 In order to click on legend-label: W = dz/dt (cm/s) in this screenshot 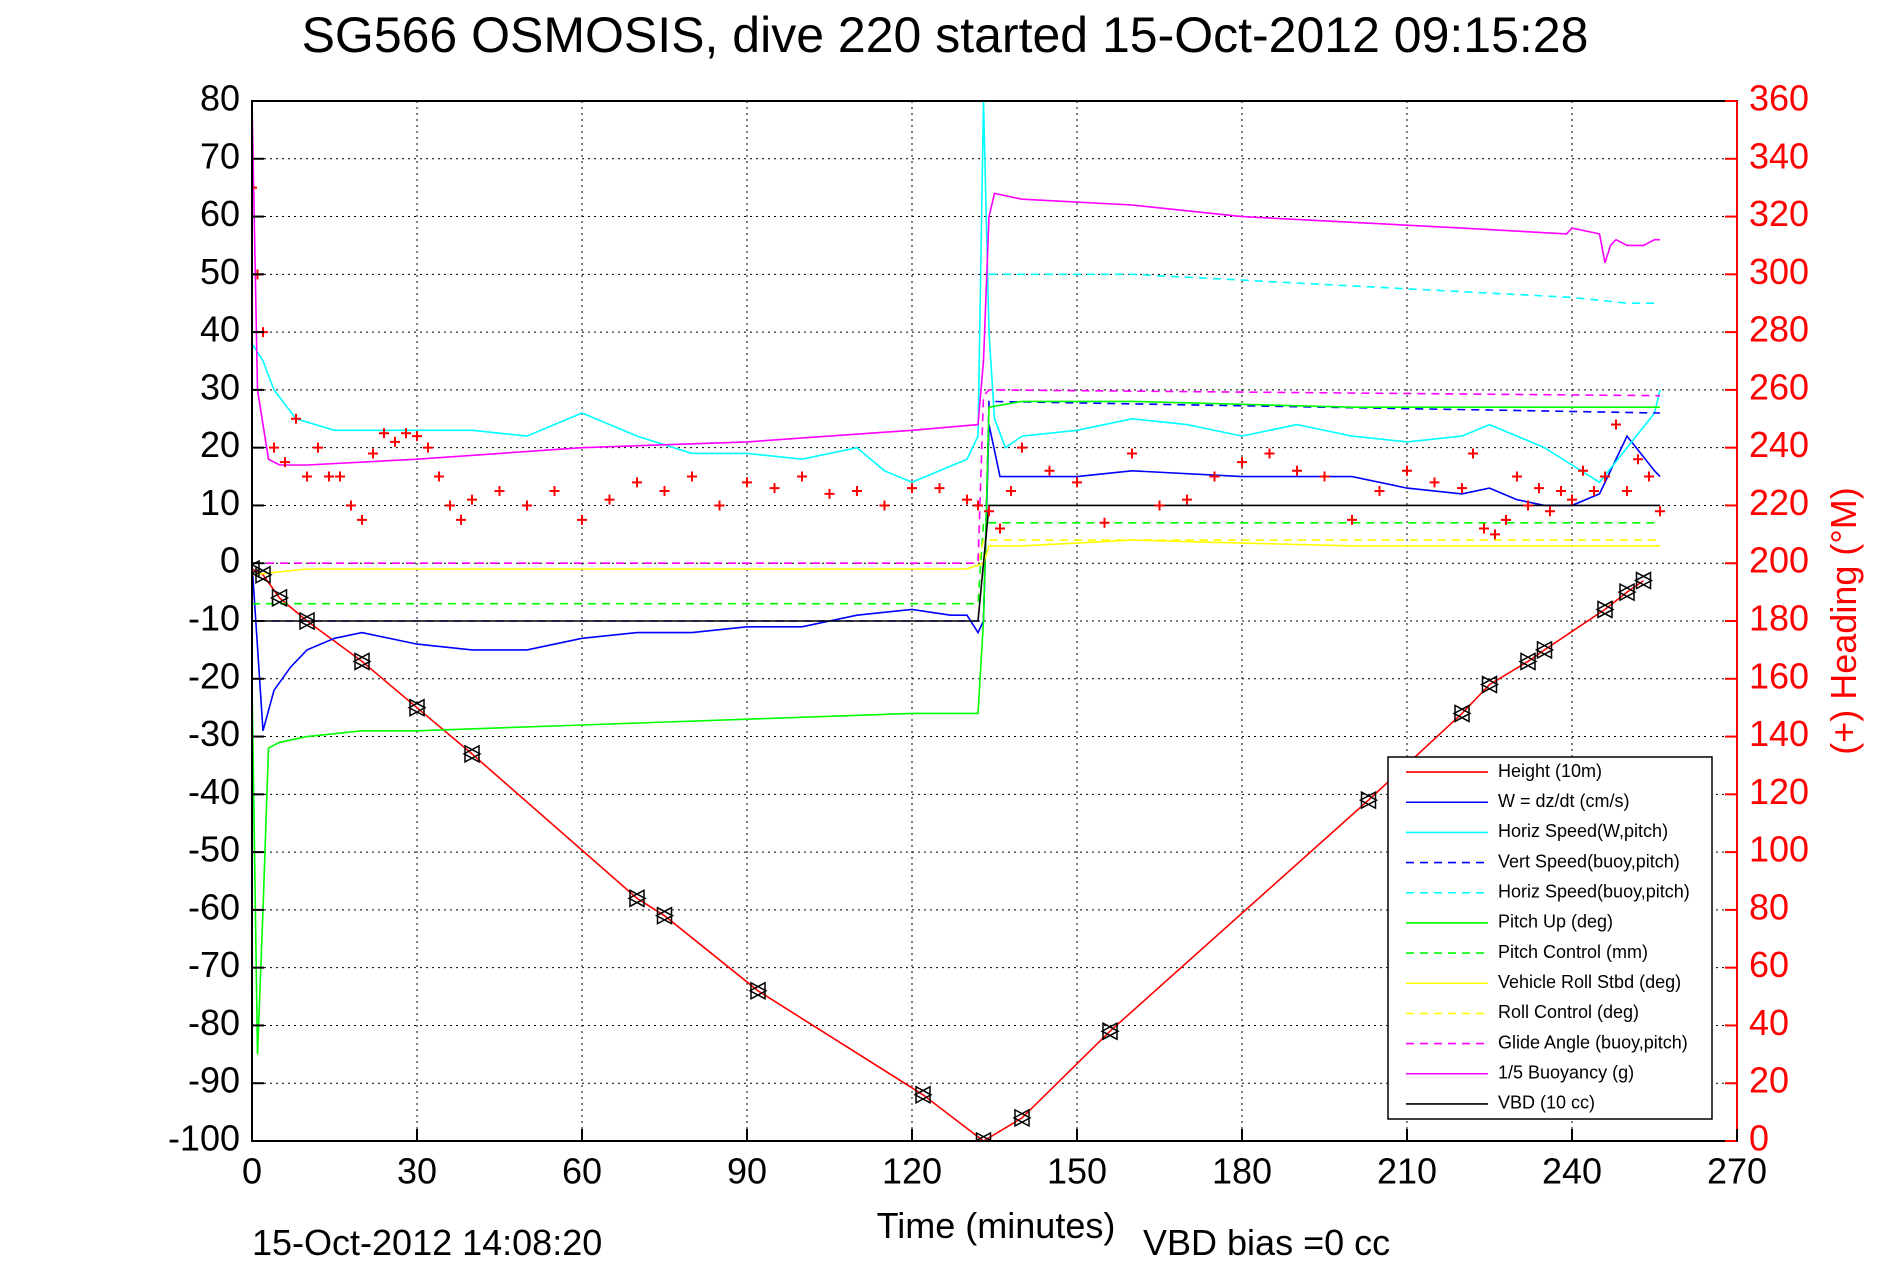, I will do `click(1564, 801)`.